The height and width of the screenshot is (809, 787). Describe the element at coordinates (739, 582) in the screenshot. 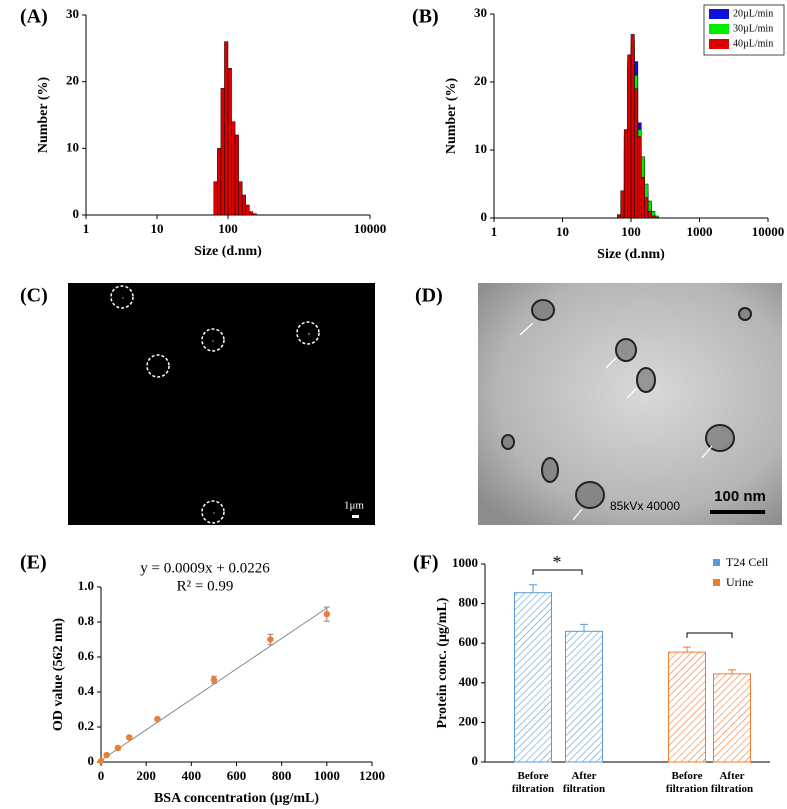

I see `legend-label: Urine` at that location.